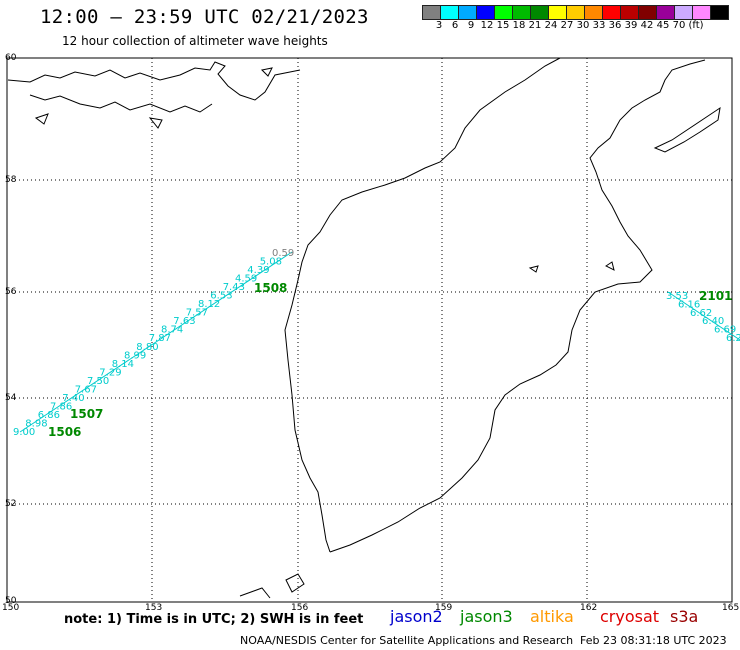 The height and width of the screenshot is (650, 740). Describe the element at coordinates (416, 616) in the screenshot. I see `legend-jason2: jason2` at that location.